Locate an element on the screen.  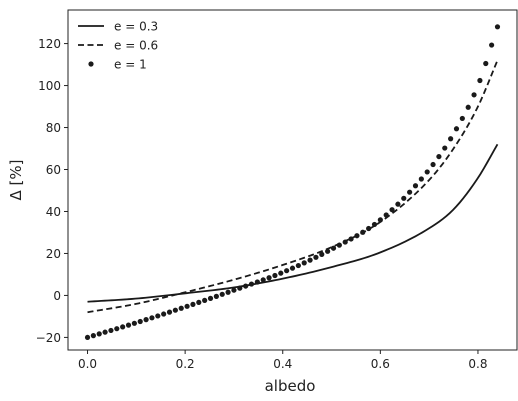
y-tick-label: −20 is located at coordinates (48, 338).